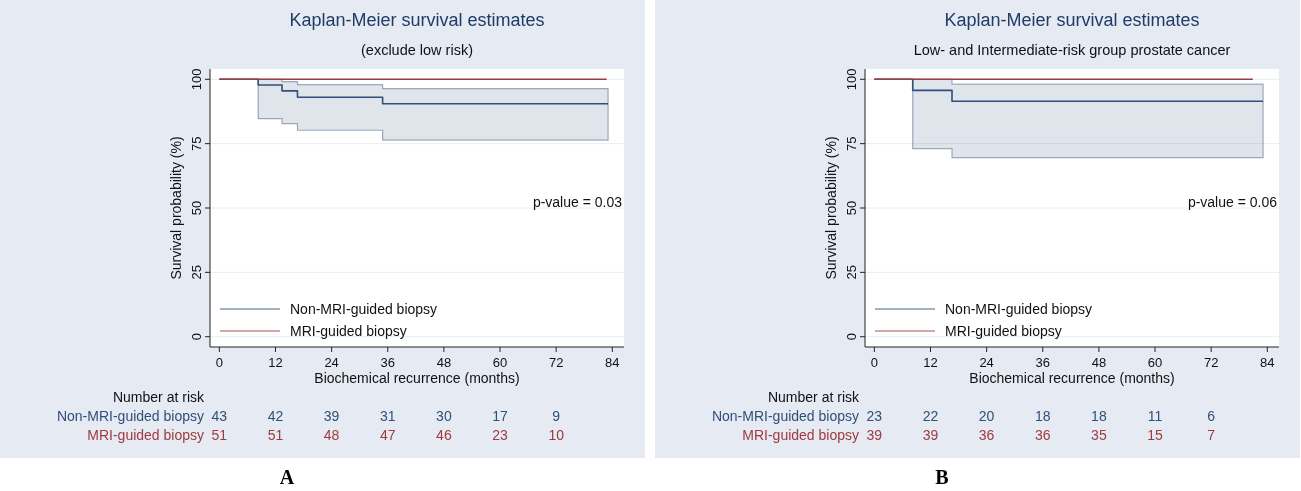 The image size is (1301, 491). Describe the element at coordinates (1155, 435) in the screenshot. I see `text: 15` at that location.